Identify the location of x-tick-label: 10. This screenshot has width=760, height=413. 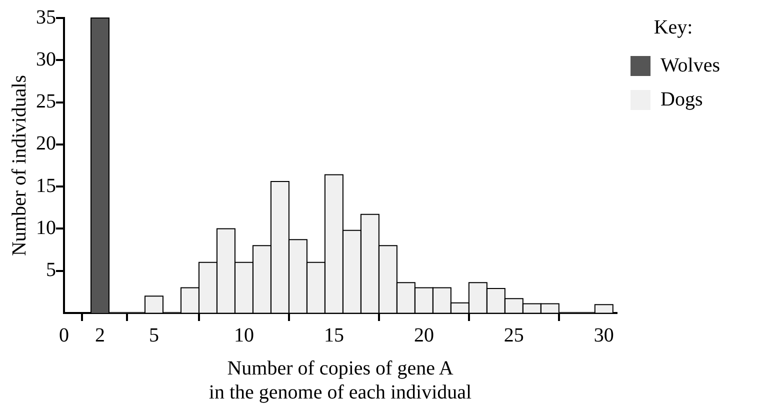
(244, 335).